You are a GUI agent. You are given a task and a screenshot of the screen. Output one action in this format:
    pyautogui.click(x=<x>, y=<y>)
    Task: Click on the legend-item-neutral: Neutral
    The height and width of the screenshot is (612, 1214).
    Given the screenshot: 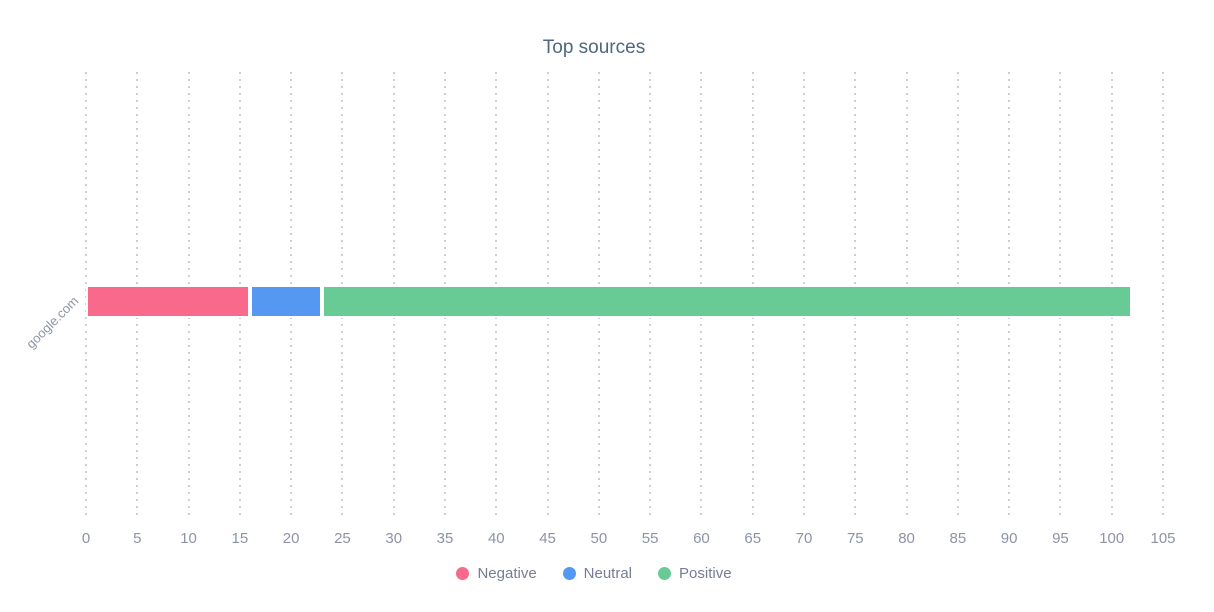 What is the action you would take?
    pyautogui.click(x=597, y=573)
    